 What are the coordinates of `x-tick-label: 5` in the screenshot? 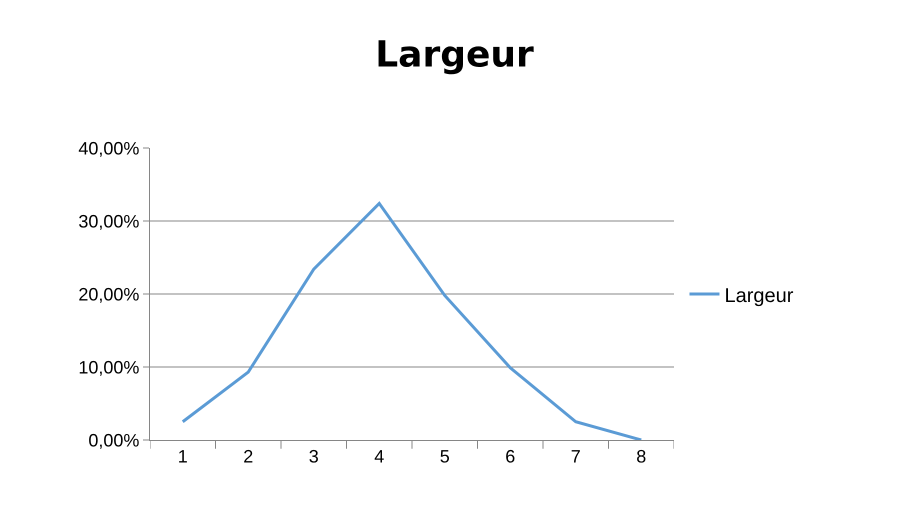 It's located at (445, 456).